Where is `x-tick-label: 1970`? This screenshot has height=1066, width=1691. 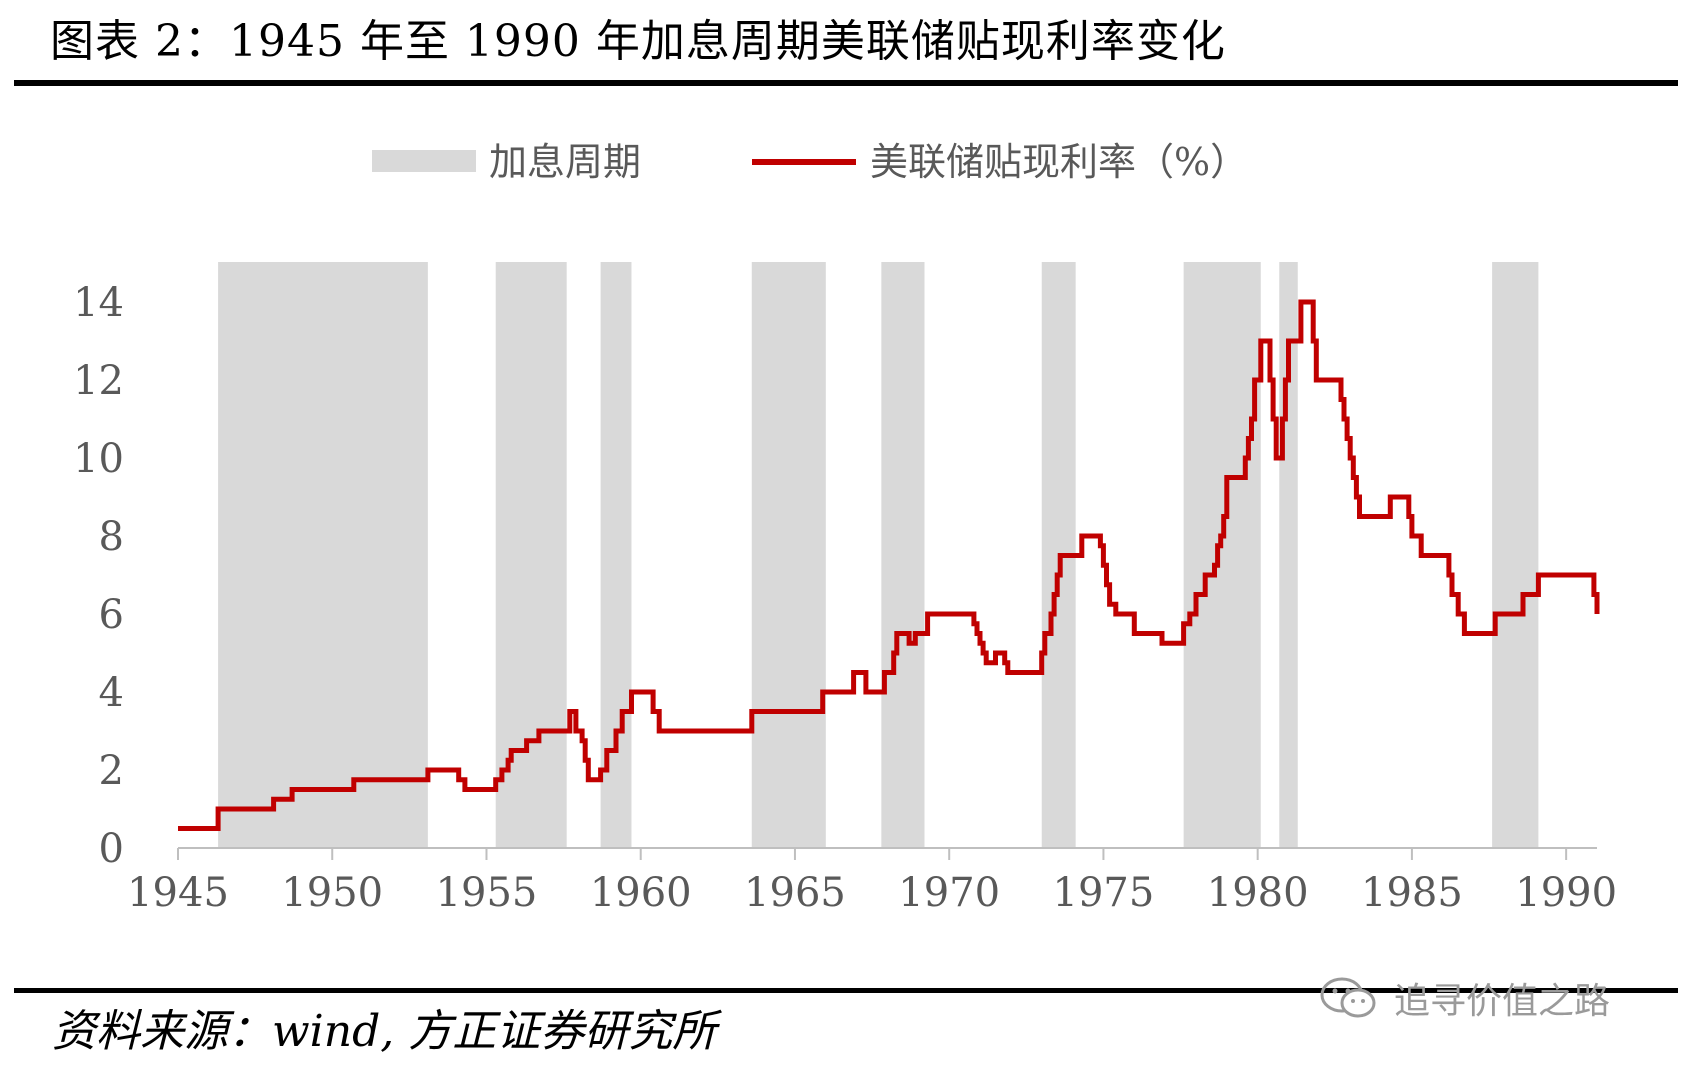
x-tick-label: 1970 is located at coordinates (949, 893).